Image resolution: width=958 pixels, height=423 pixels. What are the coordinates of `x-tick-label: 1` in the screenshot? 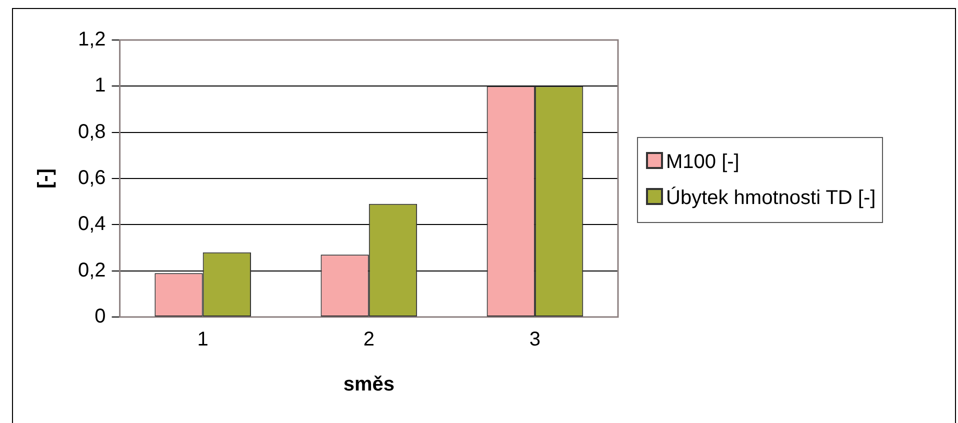 It's located at (202, 339).